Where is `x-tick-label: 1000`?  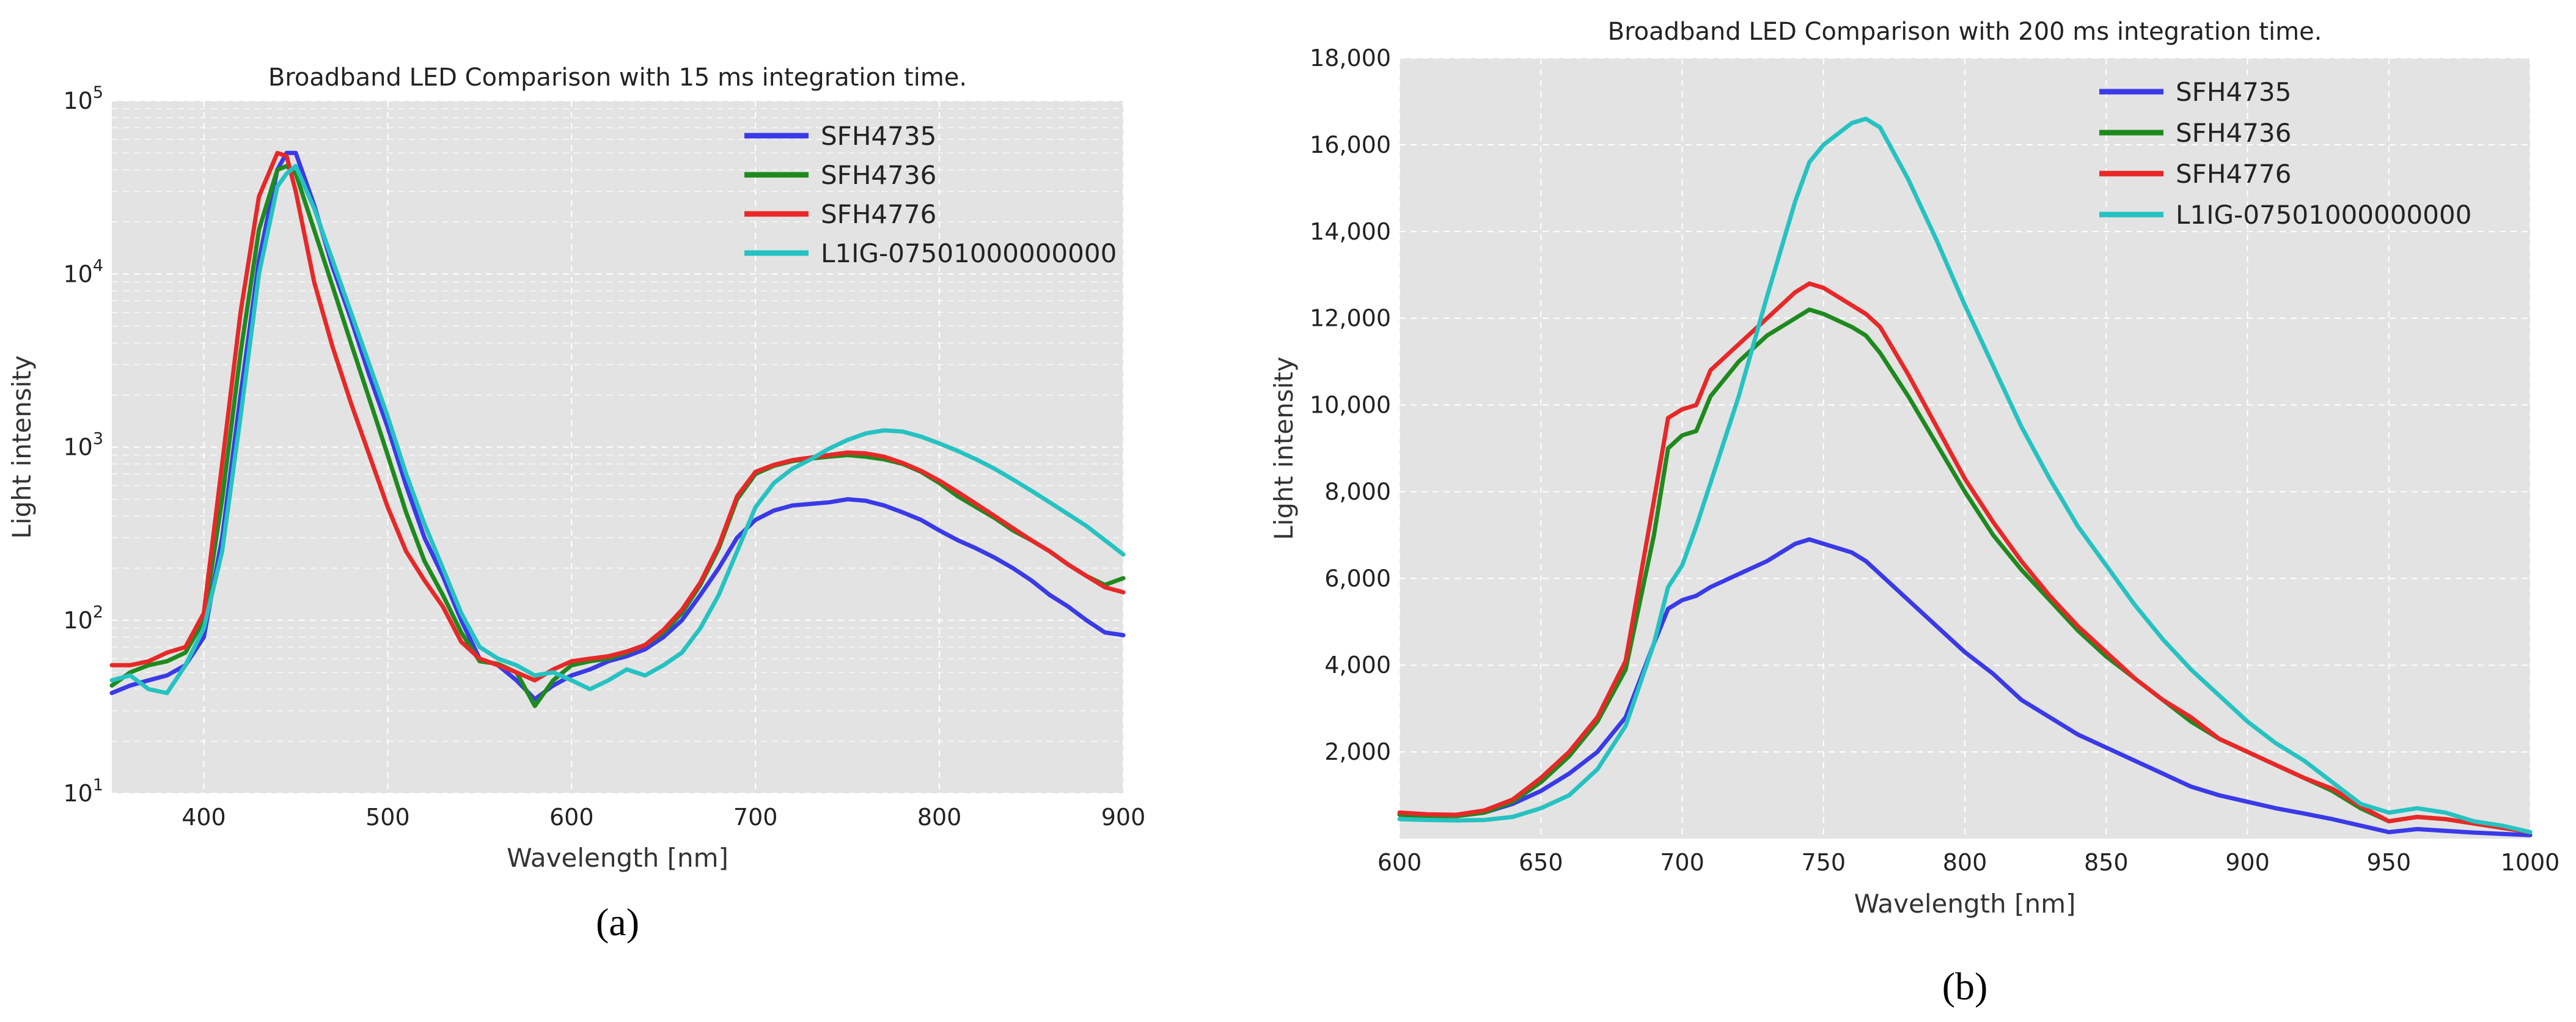
x-tick-label: 1000 is located at coordinates (2530, 862).